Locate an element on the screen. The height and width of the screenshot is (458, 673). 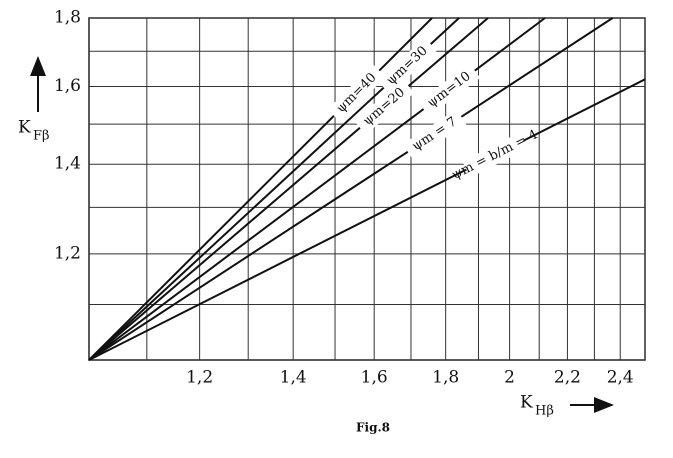
series-label: ψm=30 is located at coordinates (407, 65).